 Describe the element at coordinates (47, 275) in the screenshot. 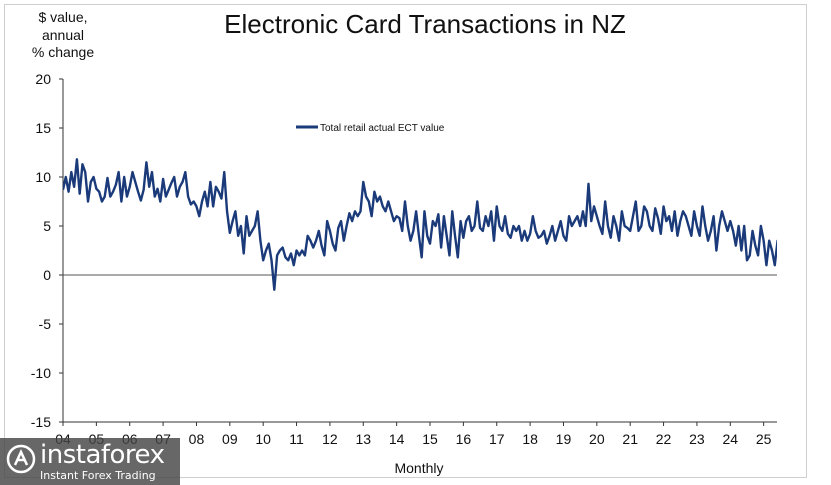

I see `y-tick-label: 0` at that location.